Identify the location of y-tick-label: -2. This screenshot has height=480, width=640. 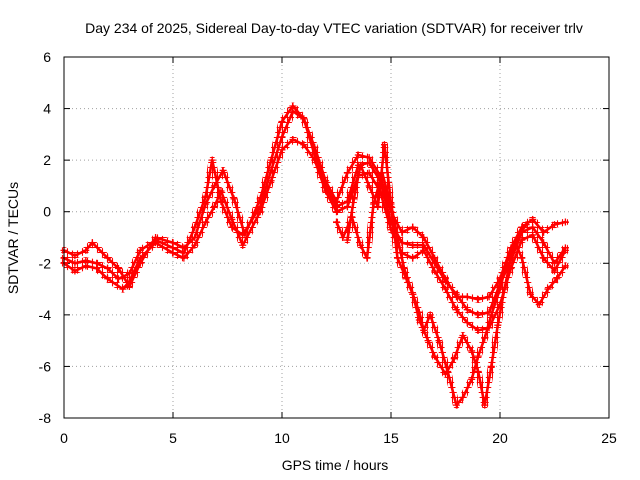
(45, 263).